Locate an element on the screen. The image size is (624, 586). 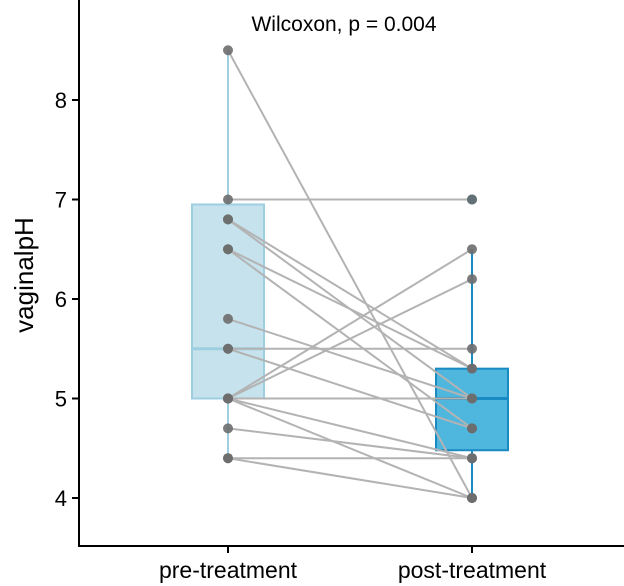
y-axis-label: vaginalpH is located at coordinates (24, 275).